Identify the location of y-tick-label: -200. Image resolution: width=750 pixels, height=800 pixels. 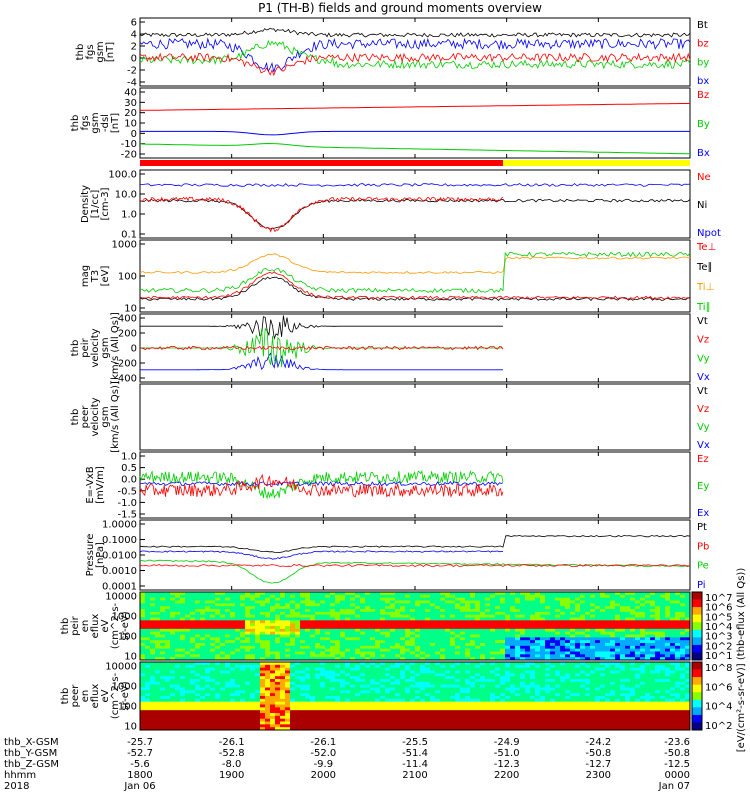
(125, 364).